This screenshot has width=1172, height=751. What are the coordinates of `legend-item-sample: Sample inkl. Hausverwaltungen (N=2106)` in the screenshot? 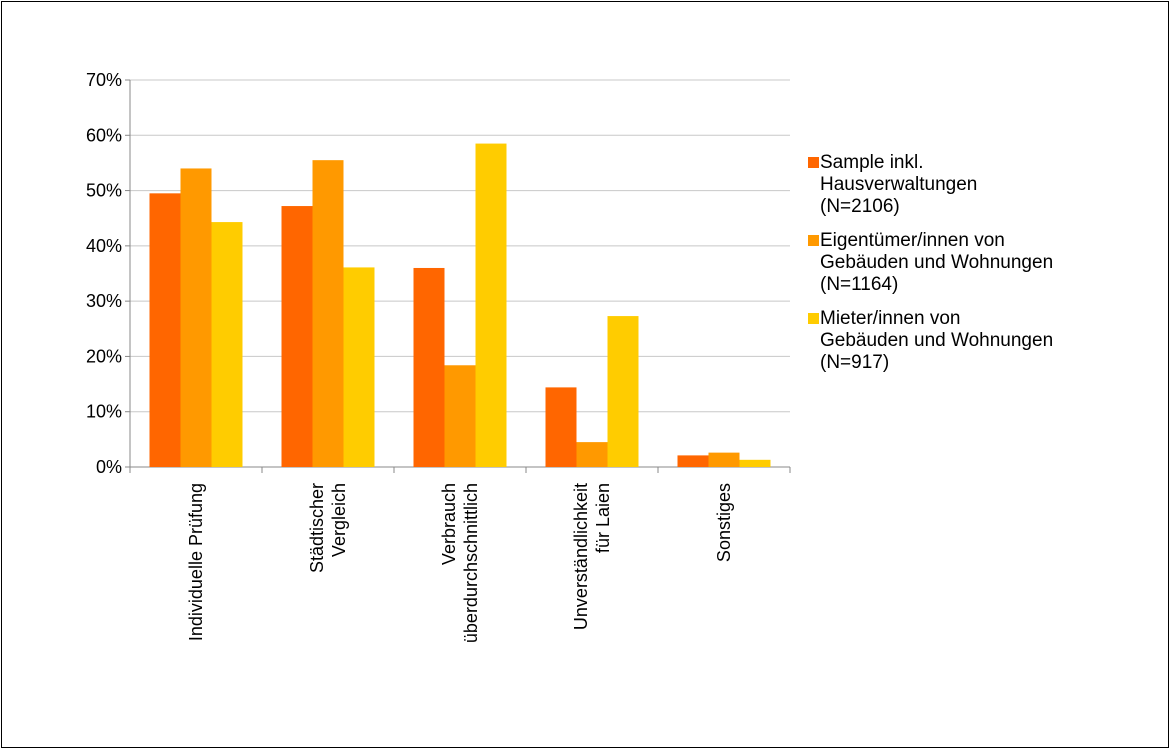 It's located at (978, 185).